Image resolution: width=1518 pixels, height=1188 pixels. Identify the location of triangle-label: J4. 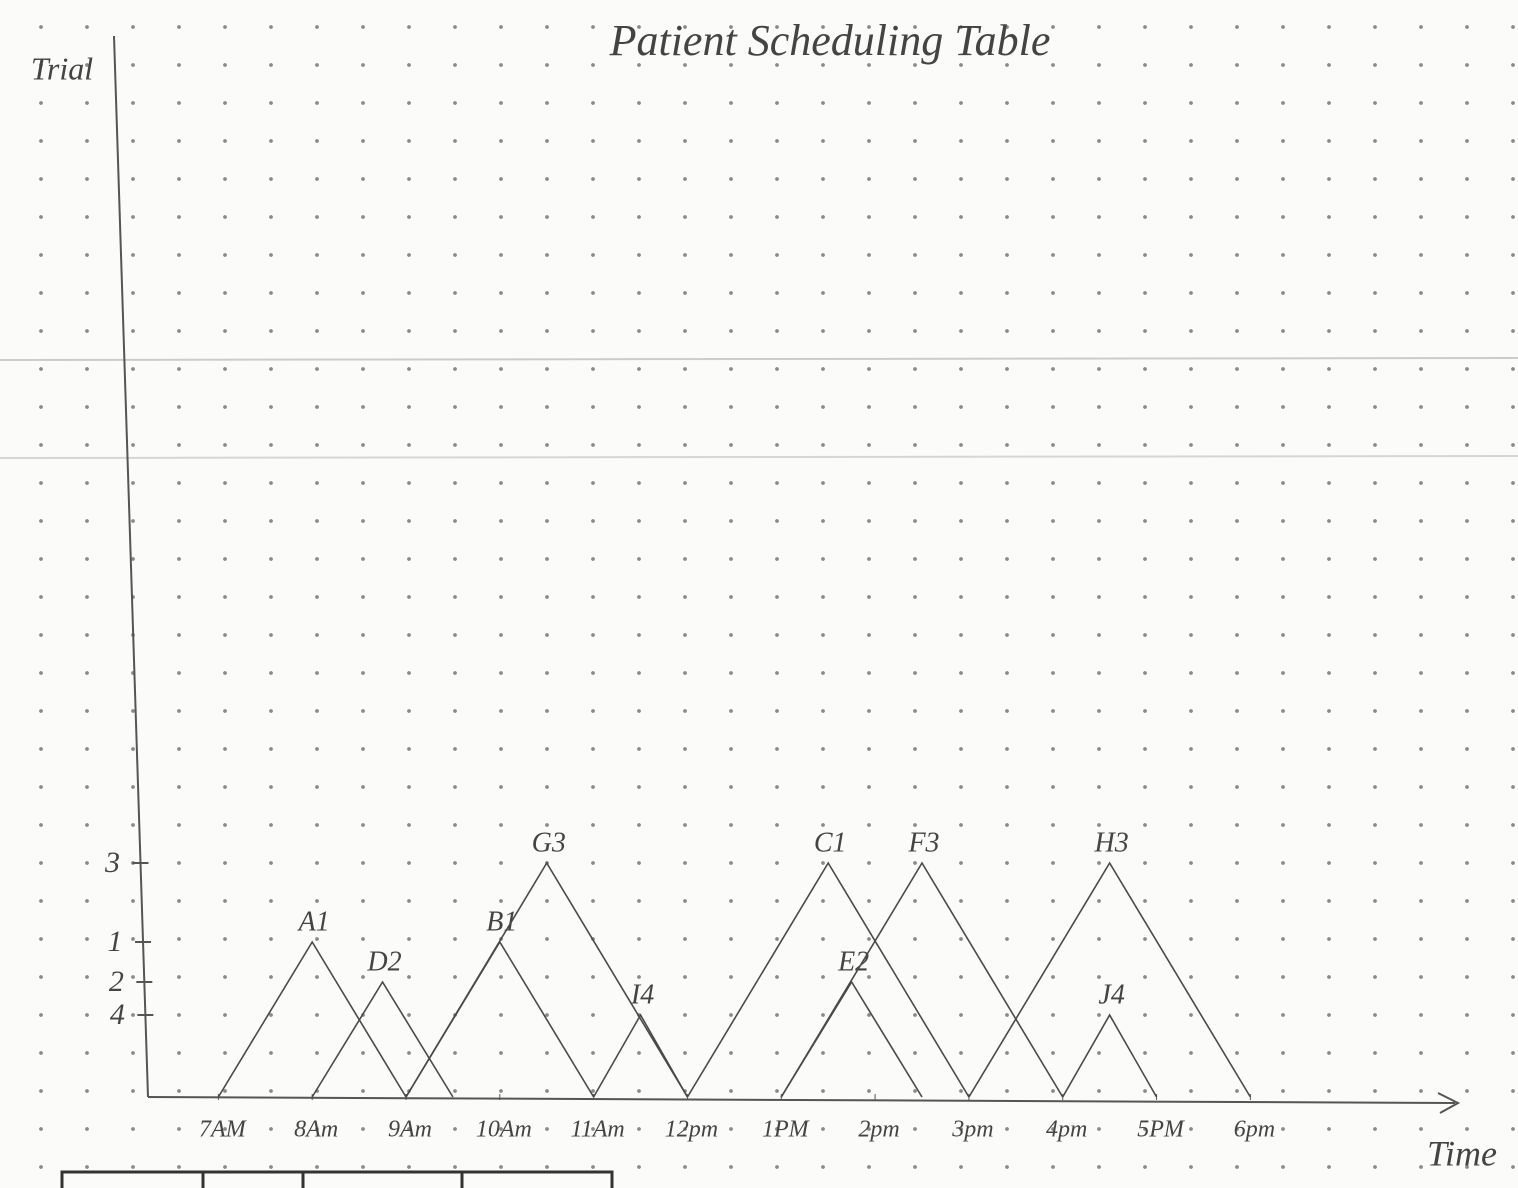
(1111, 994).